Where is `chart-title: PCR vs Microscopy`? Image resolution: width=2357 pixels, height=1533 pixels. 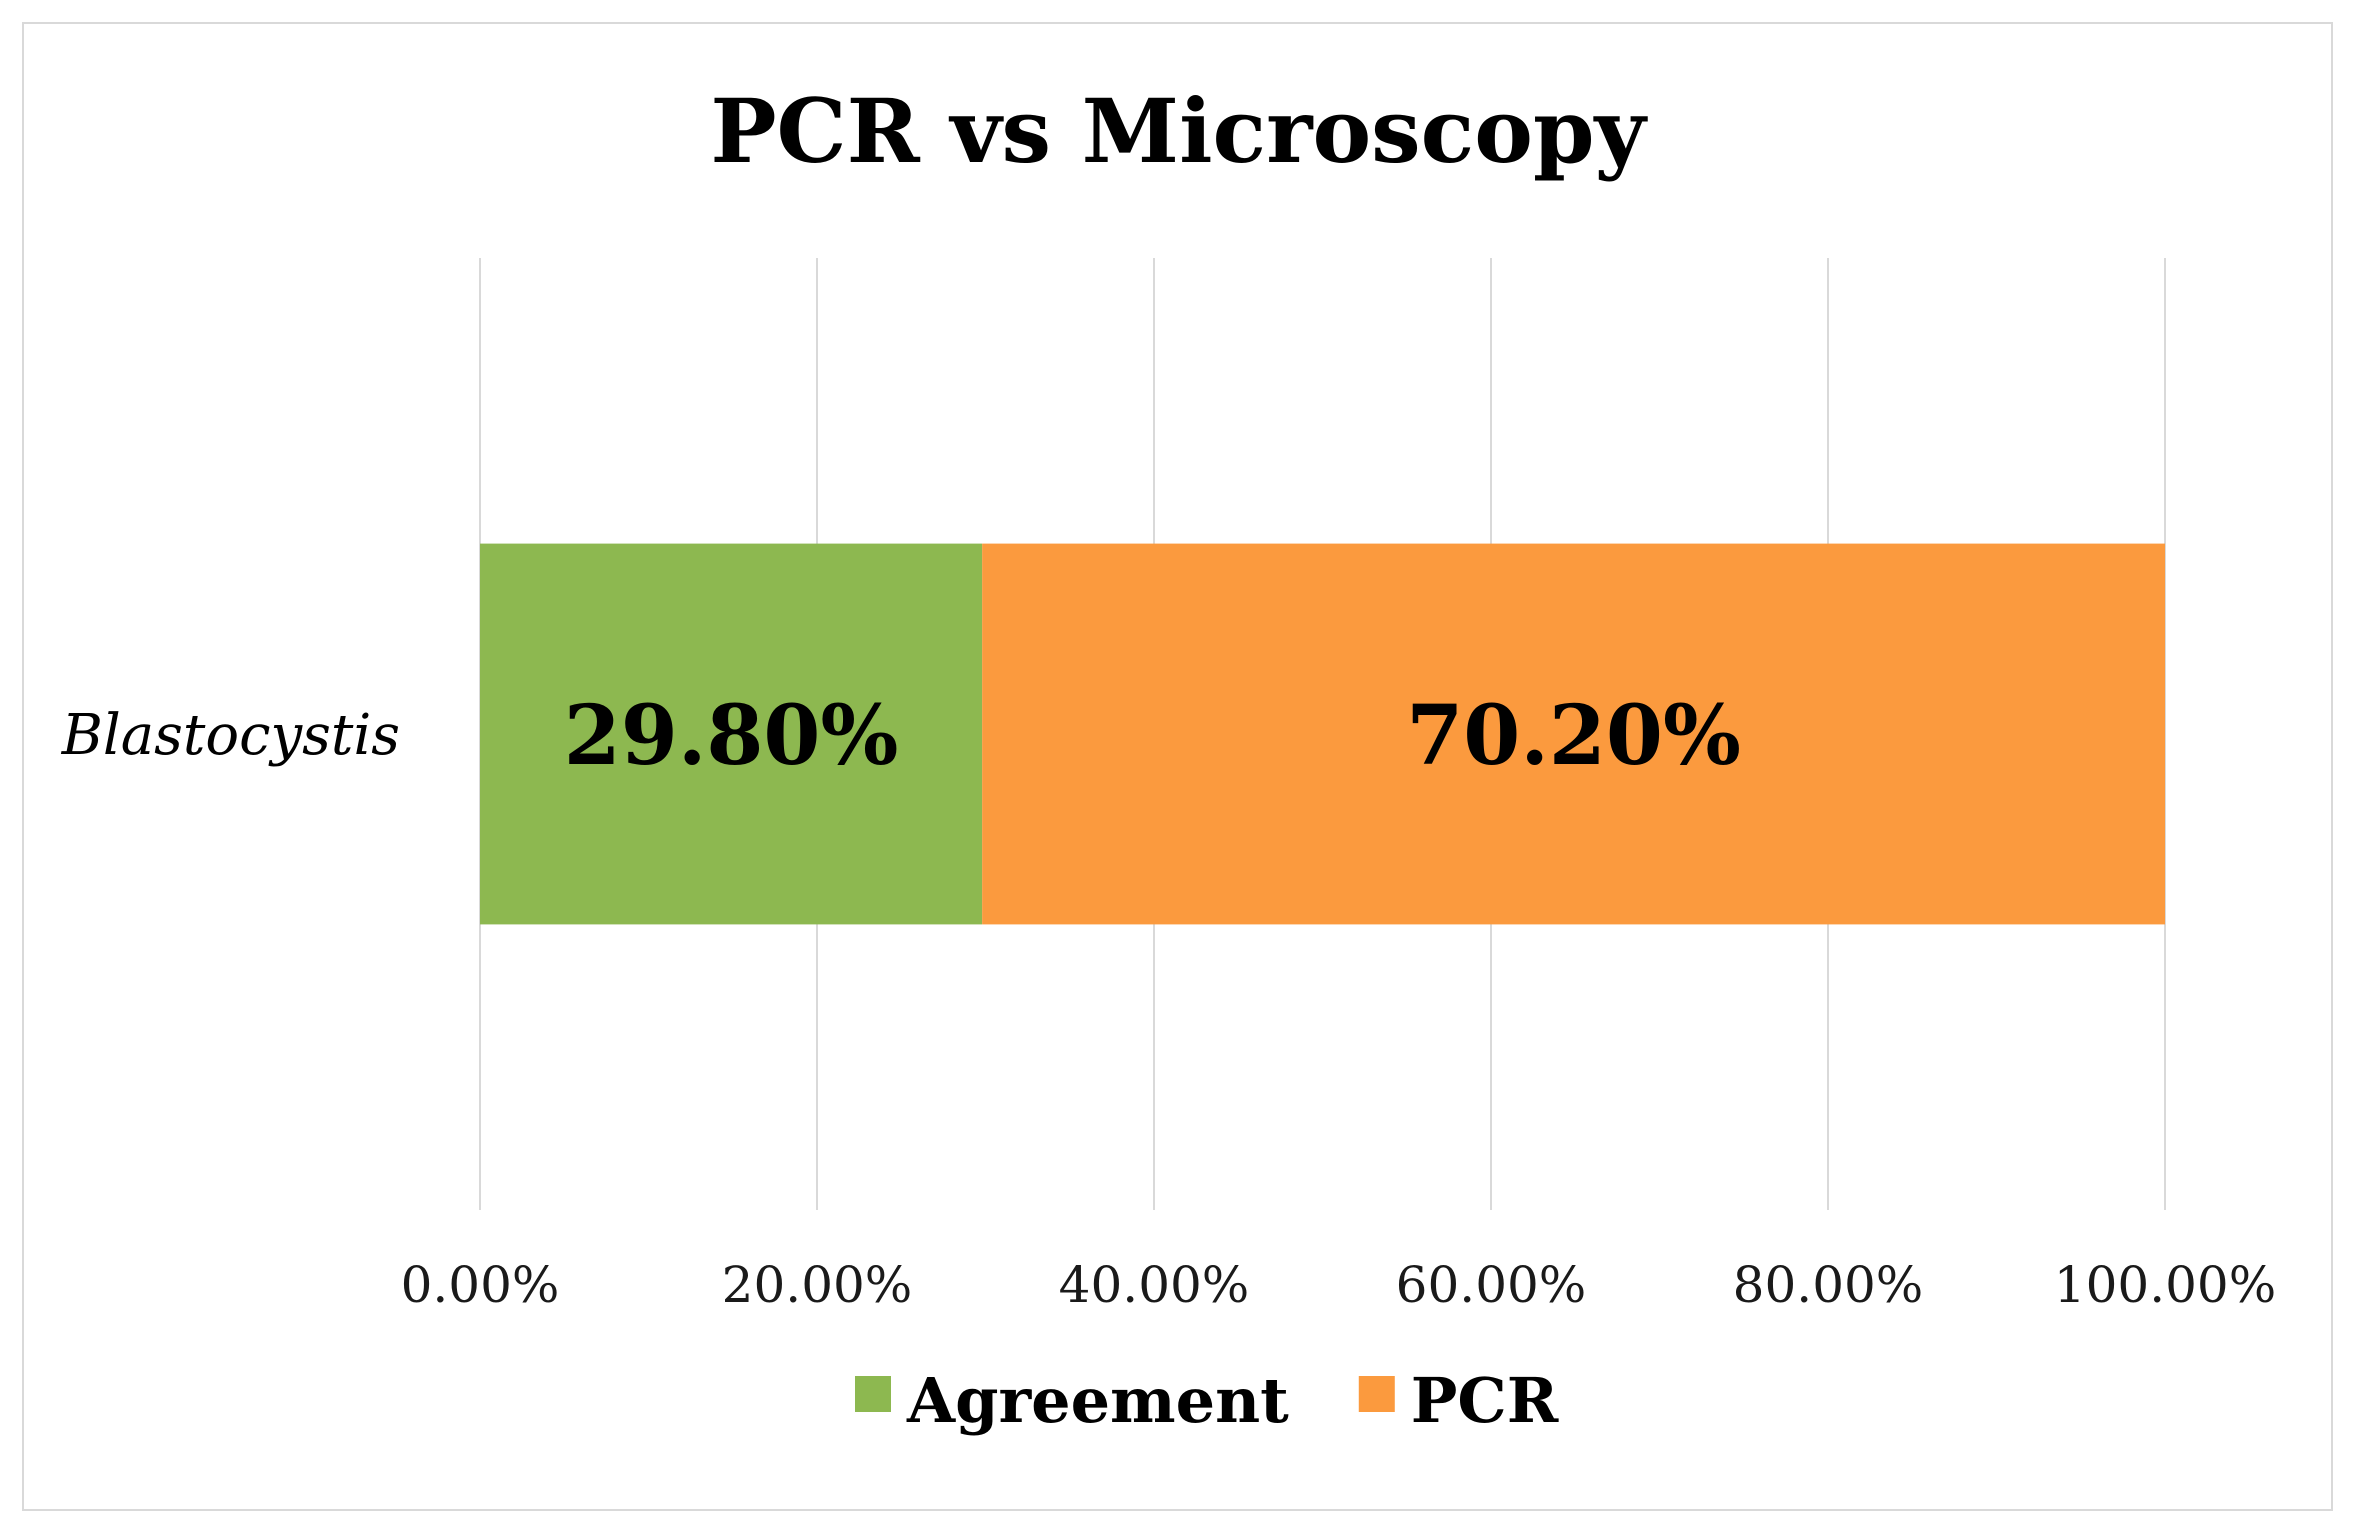 chart-title: PCR vs Microscopy is located at coordinates (1179, 131).